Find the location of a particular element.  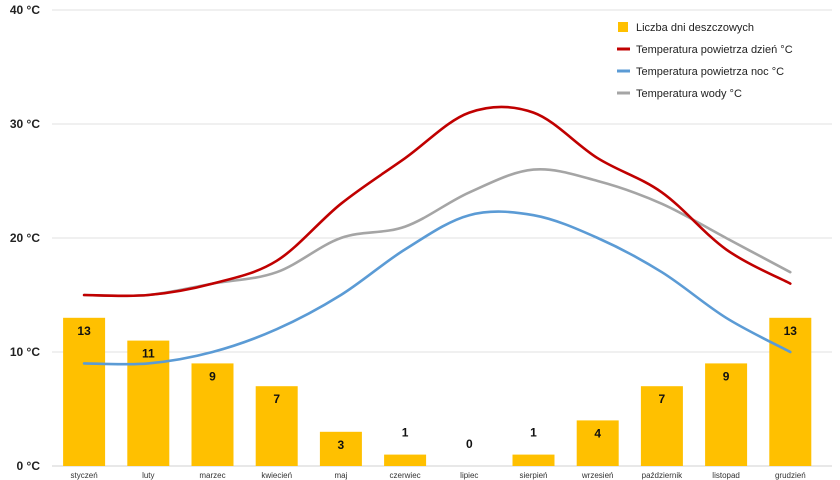

bar-data-label: 0 is located at coordinates (469, 444).